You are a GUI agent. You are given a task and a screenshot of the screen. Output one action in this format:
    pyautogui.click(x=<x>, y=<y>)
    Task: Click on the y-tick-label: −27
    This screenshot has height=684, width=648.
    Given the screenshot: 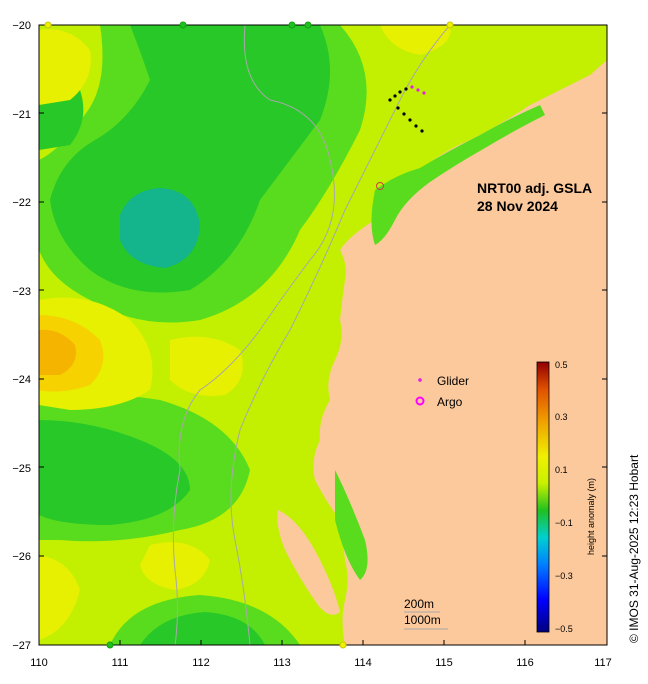 What is the action you would take?
    pyautogui.click(x=21, y=646)
    